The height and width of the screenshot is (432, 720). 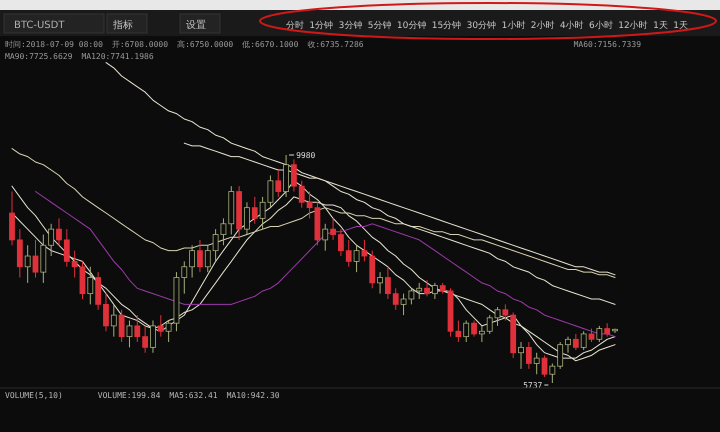 What do you see at coordinates (253, 395) in the screenshot?
I see `text: MA10:942.30` at bounding box center [253, 395].